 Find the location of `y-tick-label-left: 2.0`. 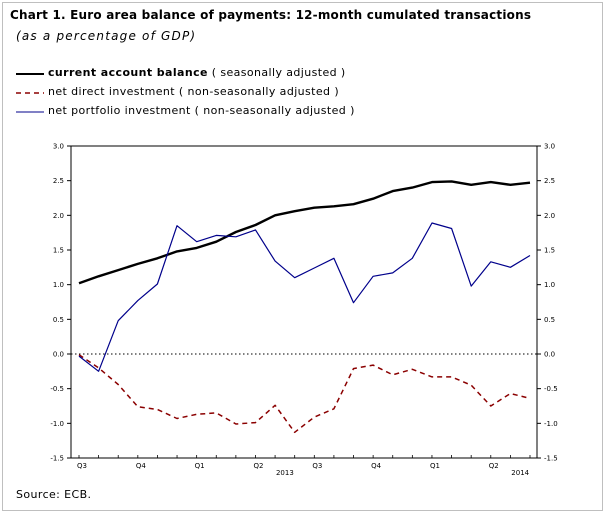

y-tick-label-left: 2.0 is located at coordinates (58, 216).